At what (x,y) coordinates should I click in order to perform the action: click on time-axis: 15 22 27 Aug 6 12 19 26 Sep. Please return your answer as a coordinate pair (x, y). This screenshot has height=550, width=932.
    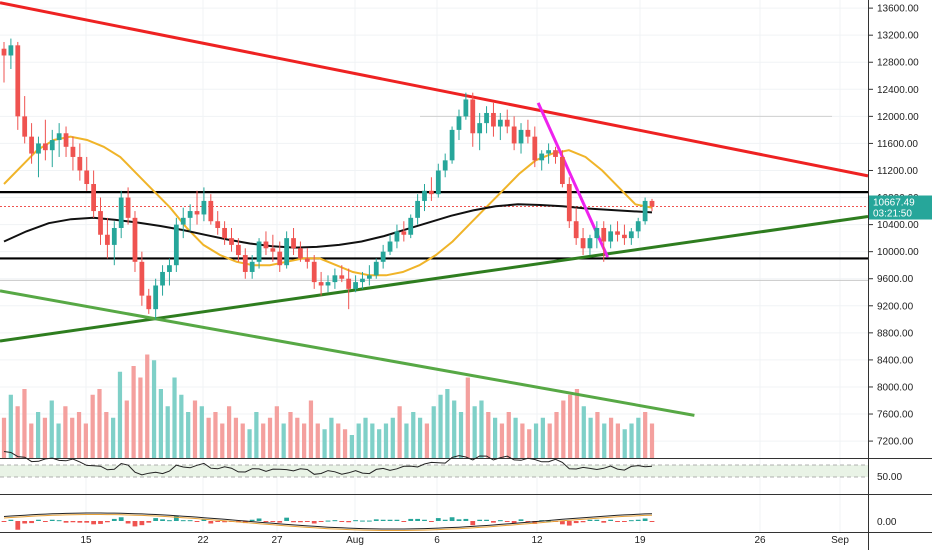
    Looking at the image, I should click on (464, 540).